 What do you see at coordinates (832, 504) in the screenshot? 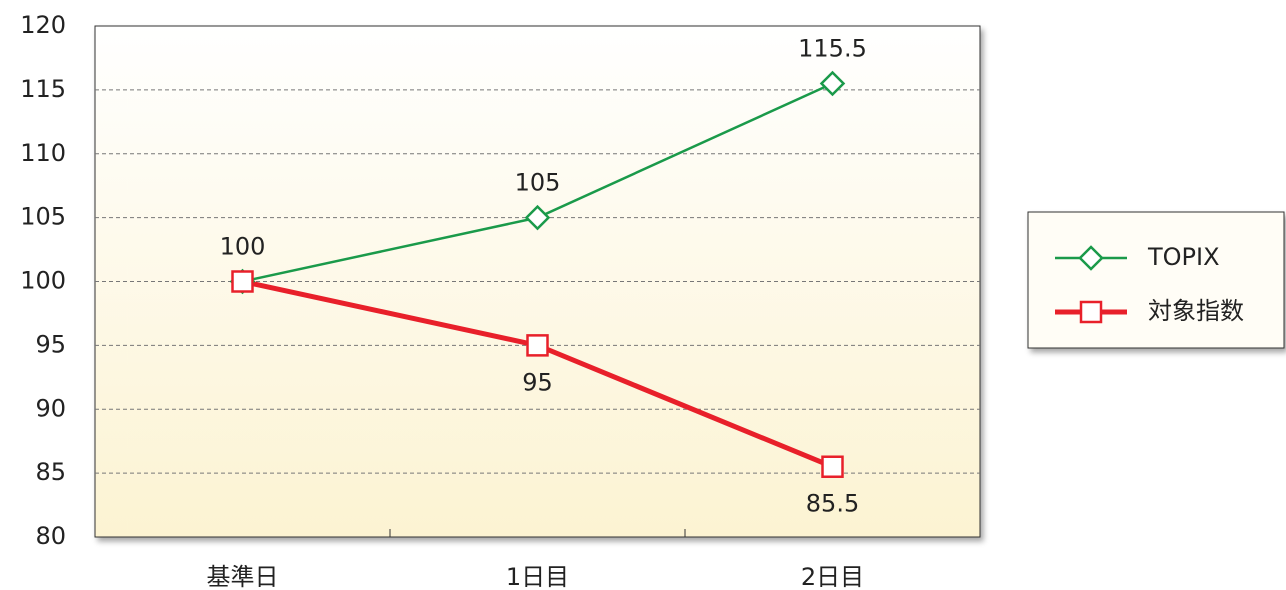
I see `data-label: 85.5` at bounding box center [832, 504].